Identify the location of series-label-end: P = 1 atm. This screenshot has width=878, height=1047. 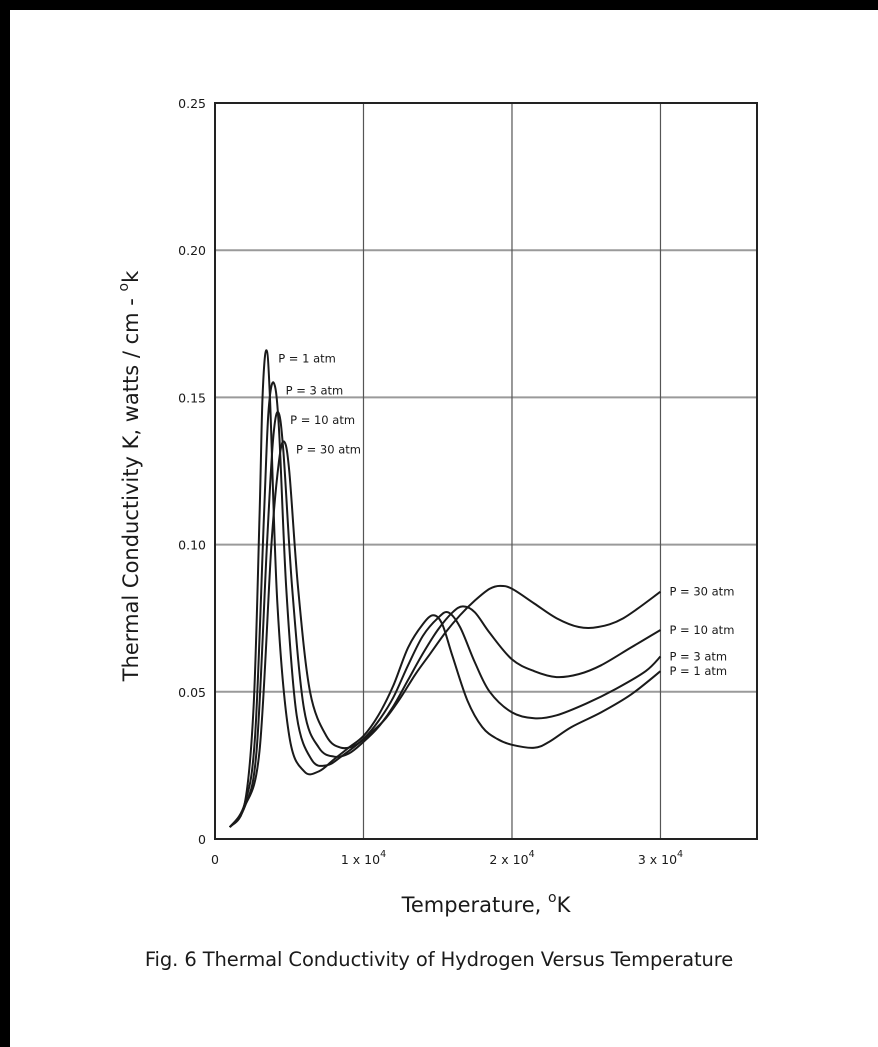
(698, 671).